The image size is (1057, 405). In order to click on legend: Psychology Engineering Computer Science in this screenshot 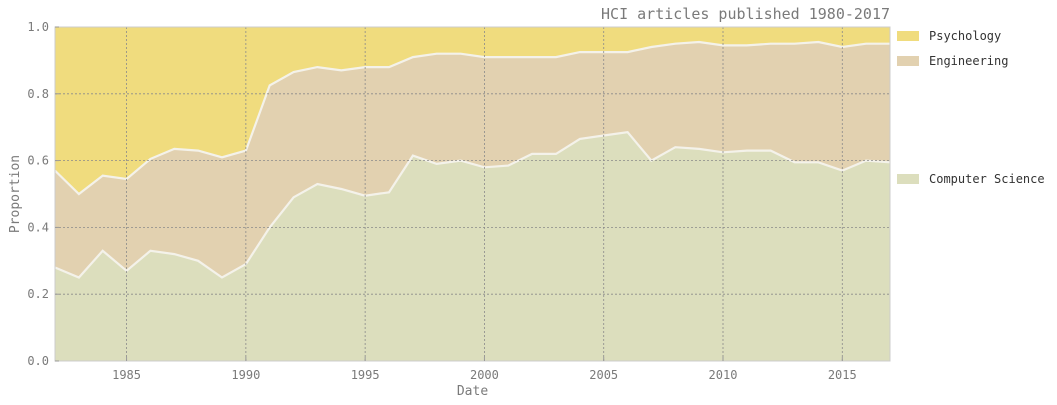, I will do `click(971, 107)`.